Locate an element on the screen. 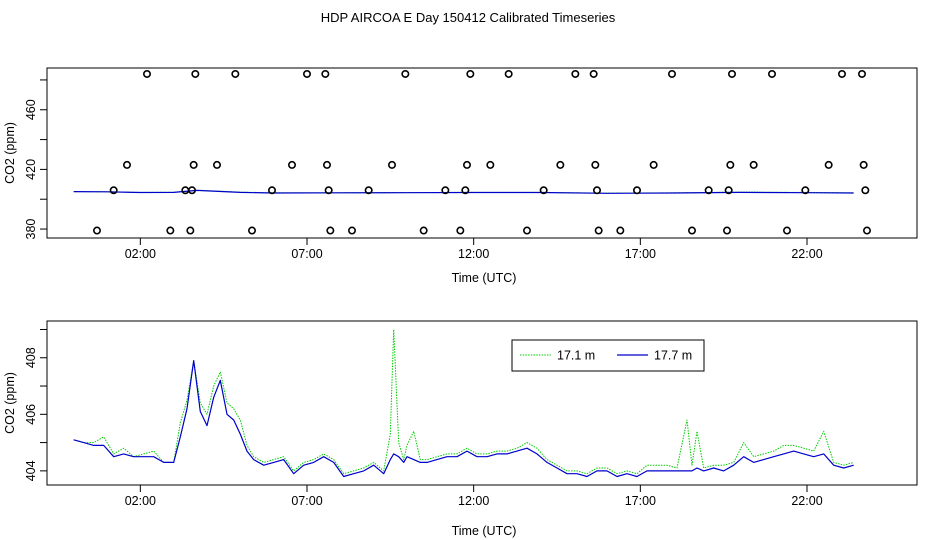  bottom-x-axis: 02:00 07:00 12:00 17:00 22:00 is located at coordinates (474, 496).